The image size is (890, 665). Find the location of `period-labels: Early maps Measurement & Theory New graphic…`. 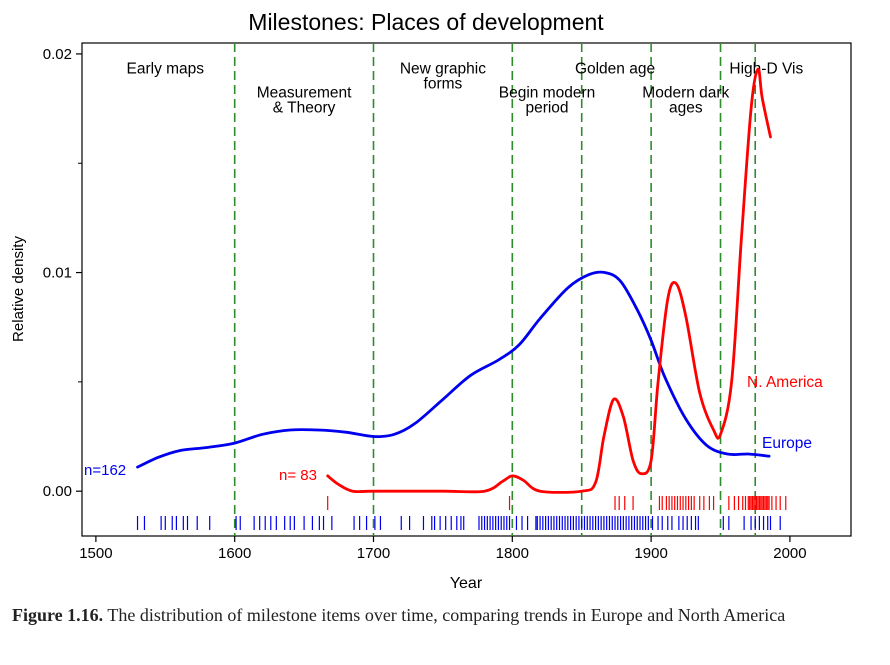

period-labels: Early maps Measurement & Theory New graphic… is located at coordinates (465, 89).